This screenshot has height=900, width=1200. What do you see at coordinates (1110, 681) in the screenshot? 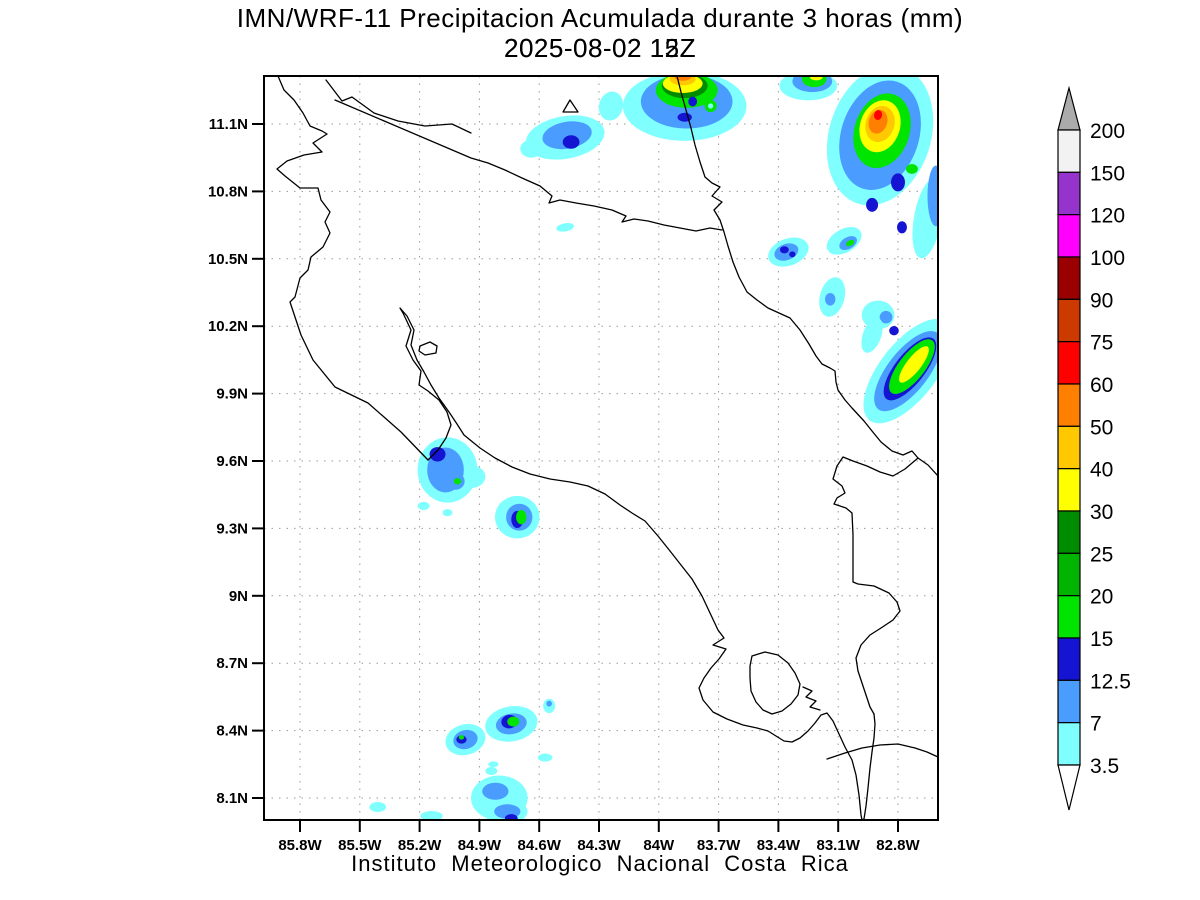
I see `colorbar-label: 12.5` at bounding box center [1110, 681].